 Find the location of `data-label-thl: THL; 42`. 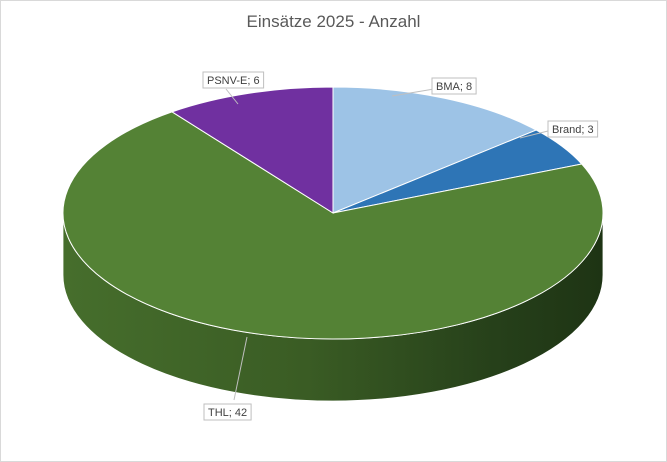

data-label-thl: THL; 42 is located at coordinates (227, 412).